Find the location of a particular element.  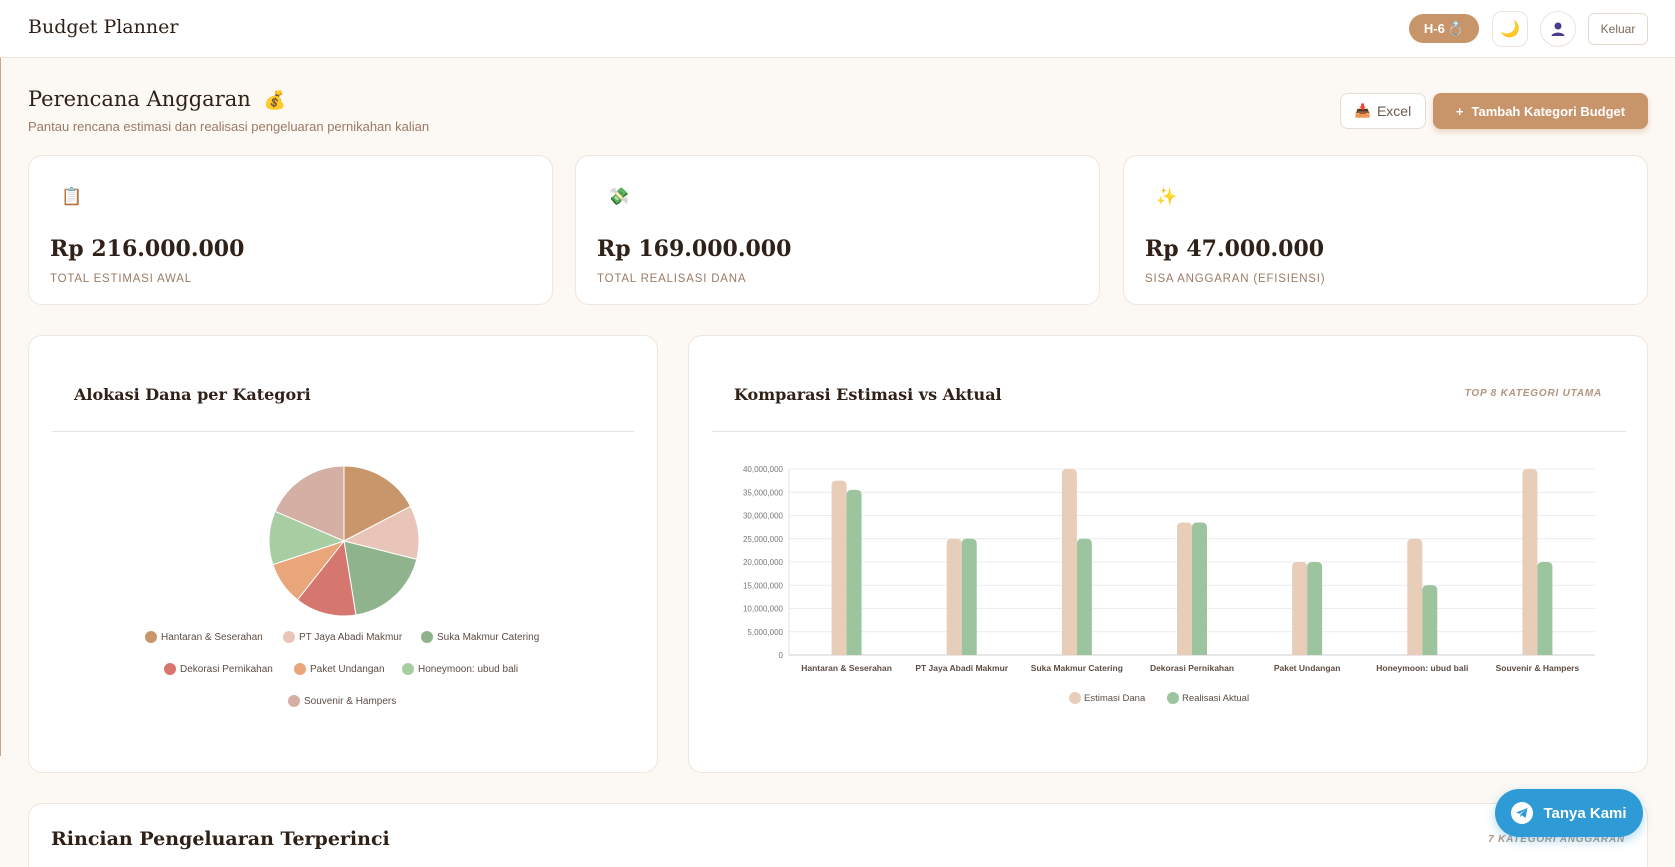

add-budget-category-button: + Tambah Kategori Budget is located at coordinates (1540, 111).